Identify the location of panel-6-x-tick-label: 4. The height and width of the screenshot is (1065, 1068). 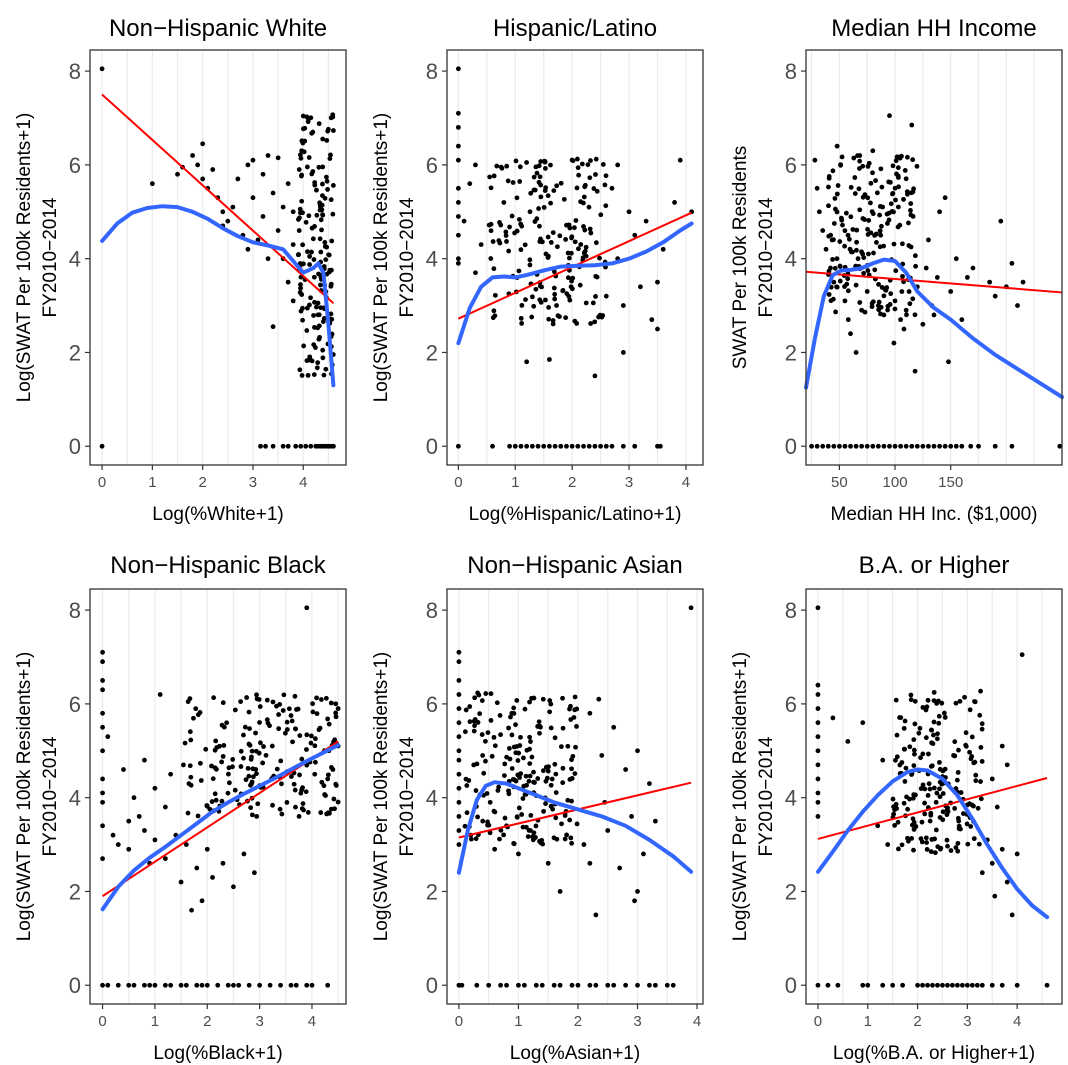
(1017, 1021).